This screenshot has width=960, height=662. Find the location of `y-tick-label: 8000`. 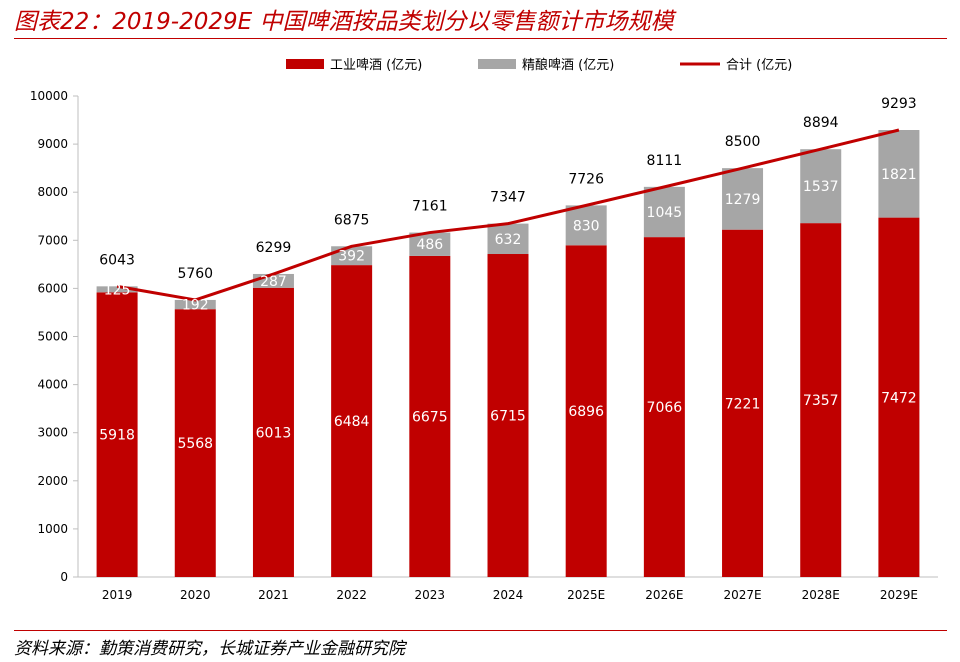

y-tick-label: 8000 is located at coordinates (52, 192).